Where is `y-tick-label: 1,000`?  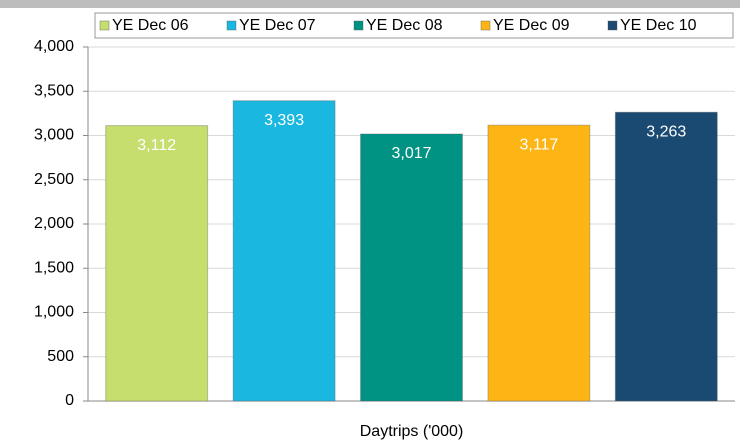 y-tick-label: 1,000 is located at coordinates (54, 312).